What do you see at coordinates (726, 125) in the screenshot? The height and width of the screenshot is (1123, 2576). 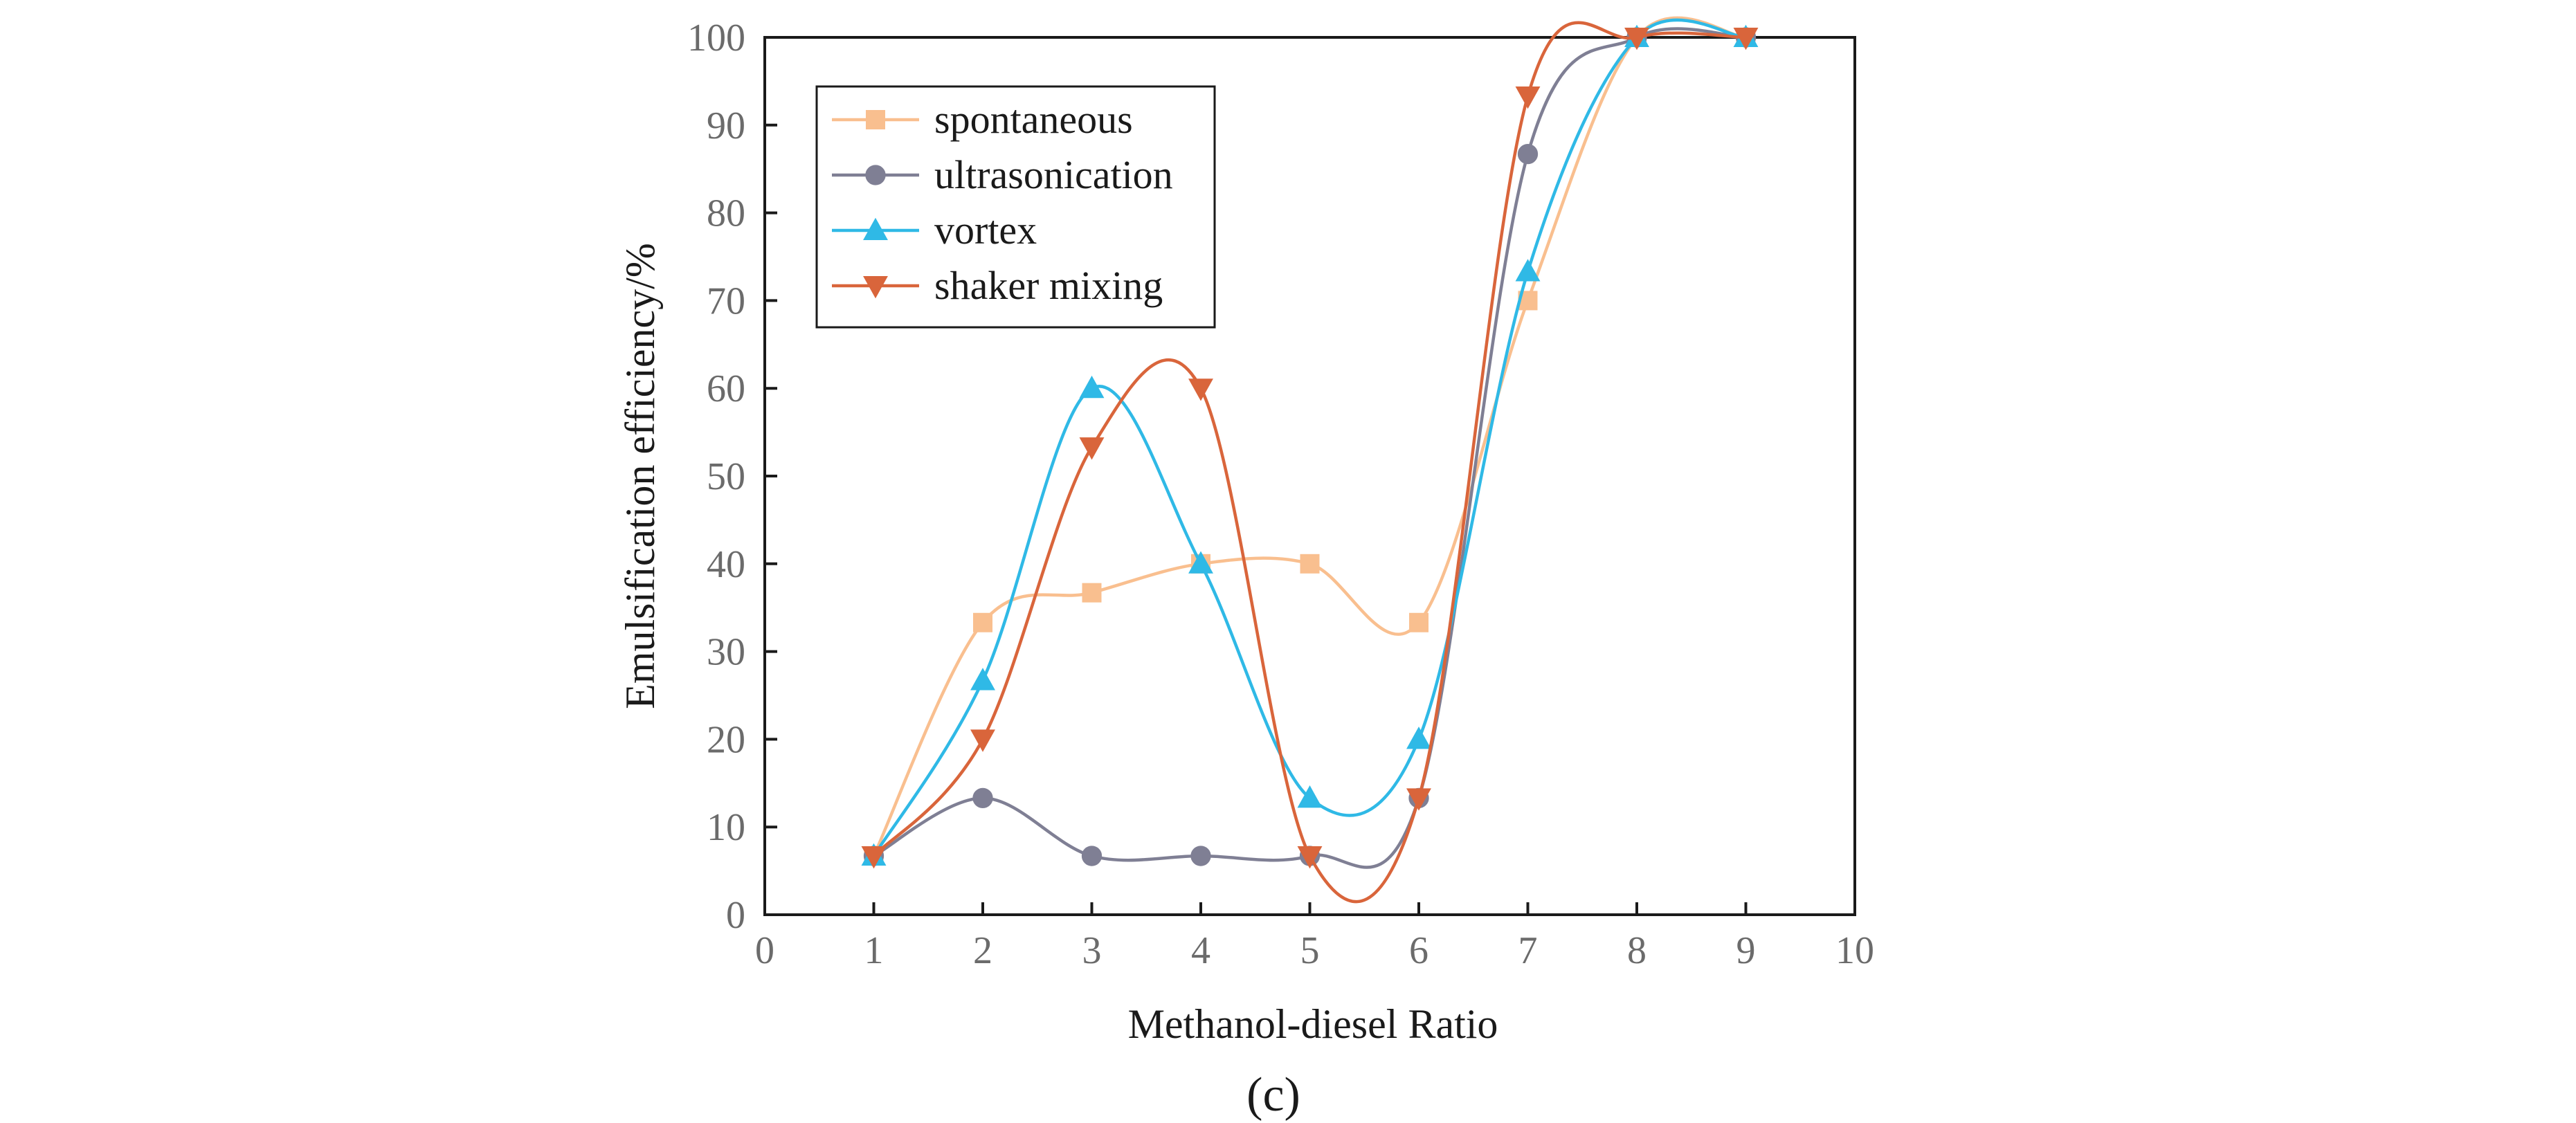 I see `y-tick-label: 90` at bounding box center [726, 125].